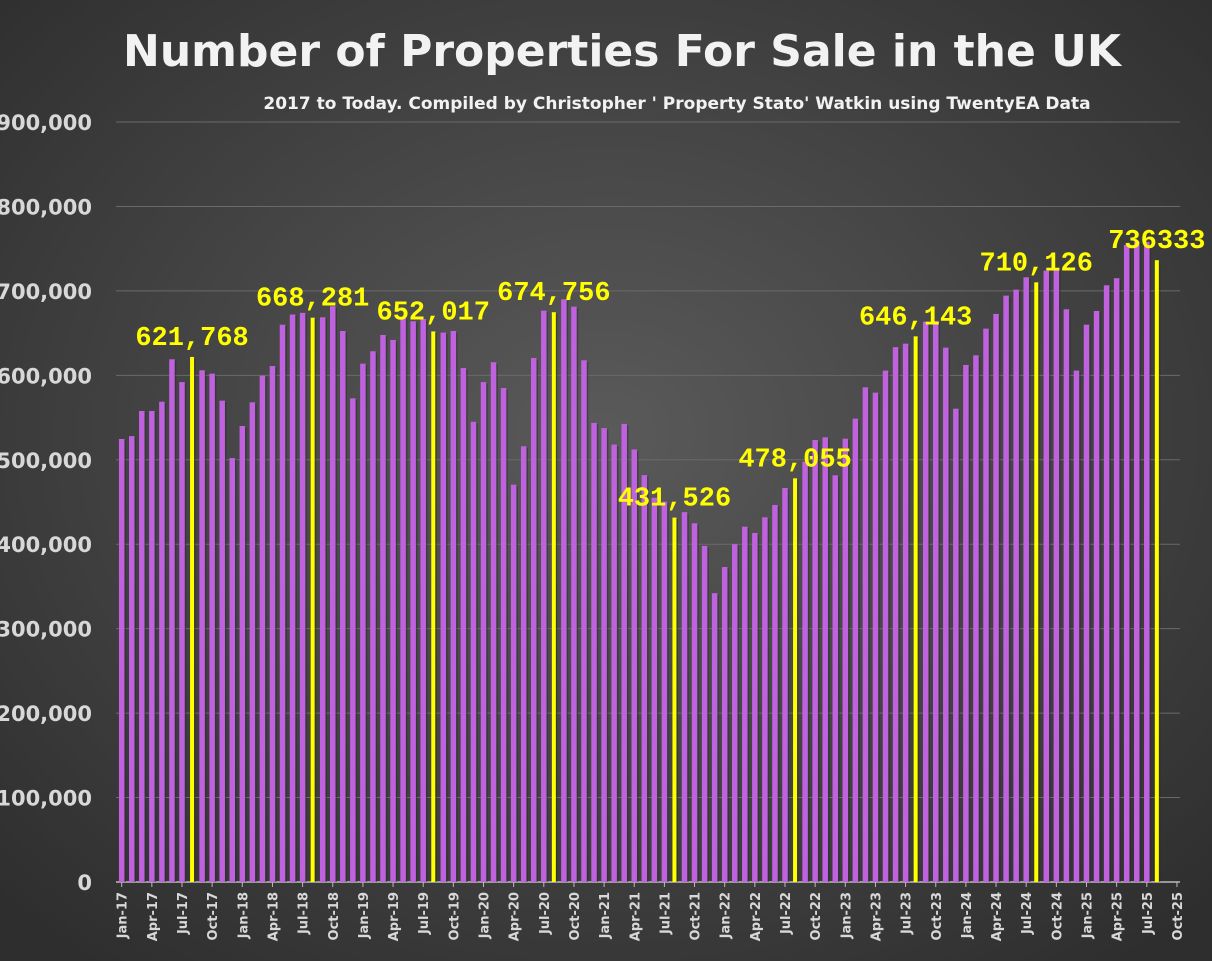 The width and height of the screenshot is (1212, 961). I want to click on data-label: 431,526, so click(674, 500).